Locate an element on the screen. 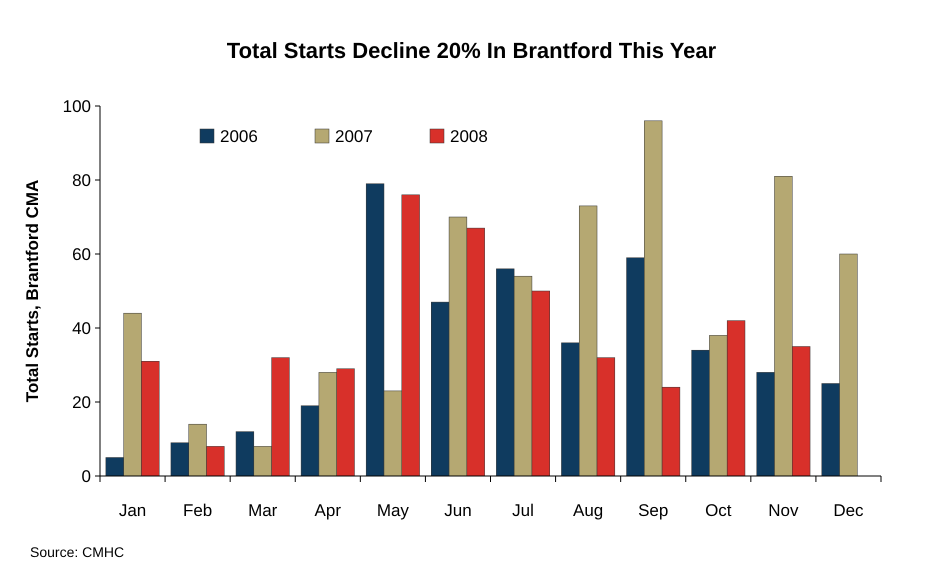 The width and height of the screenshot is (943, 571). y-tick-label: 100 is located at coordinates (76, 106).